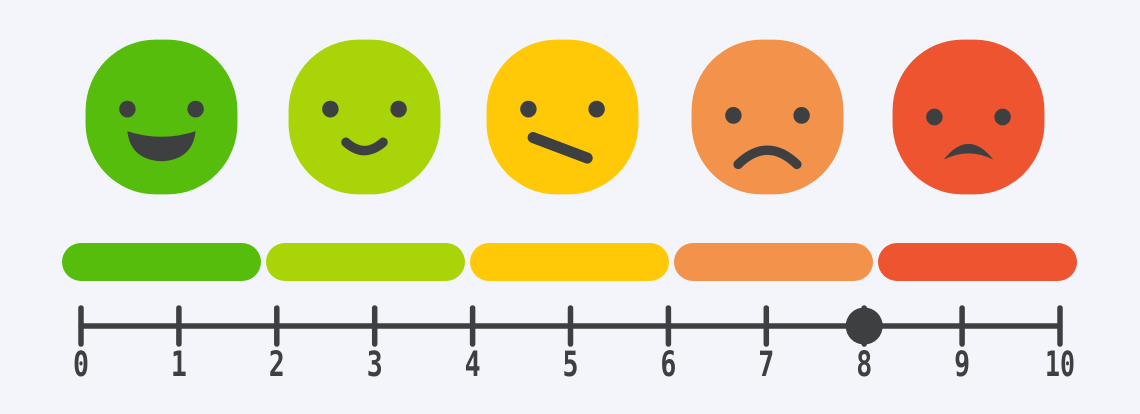 Image resolution: width=1140 pixels, height=414 pixels. I want to click on tick-label-3: 3, so click(375, 365).